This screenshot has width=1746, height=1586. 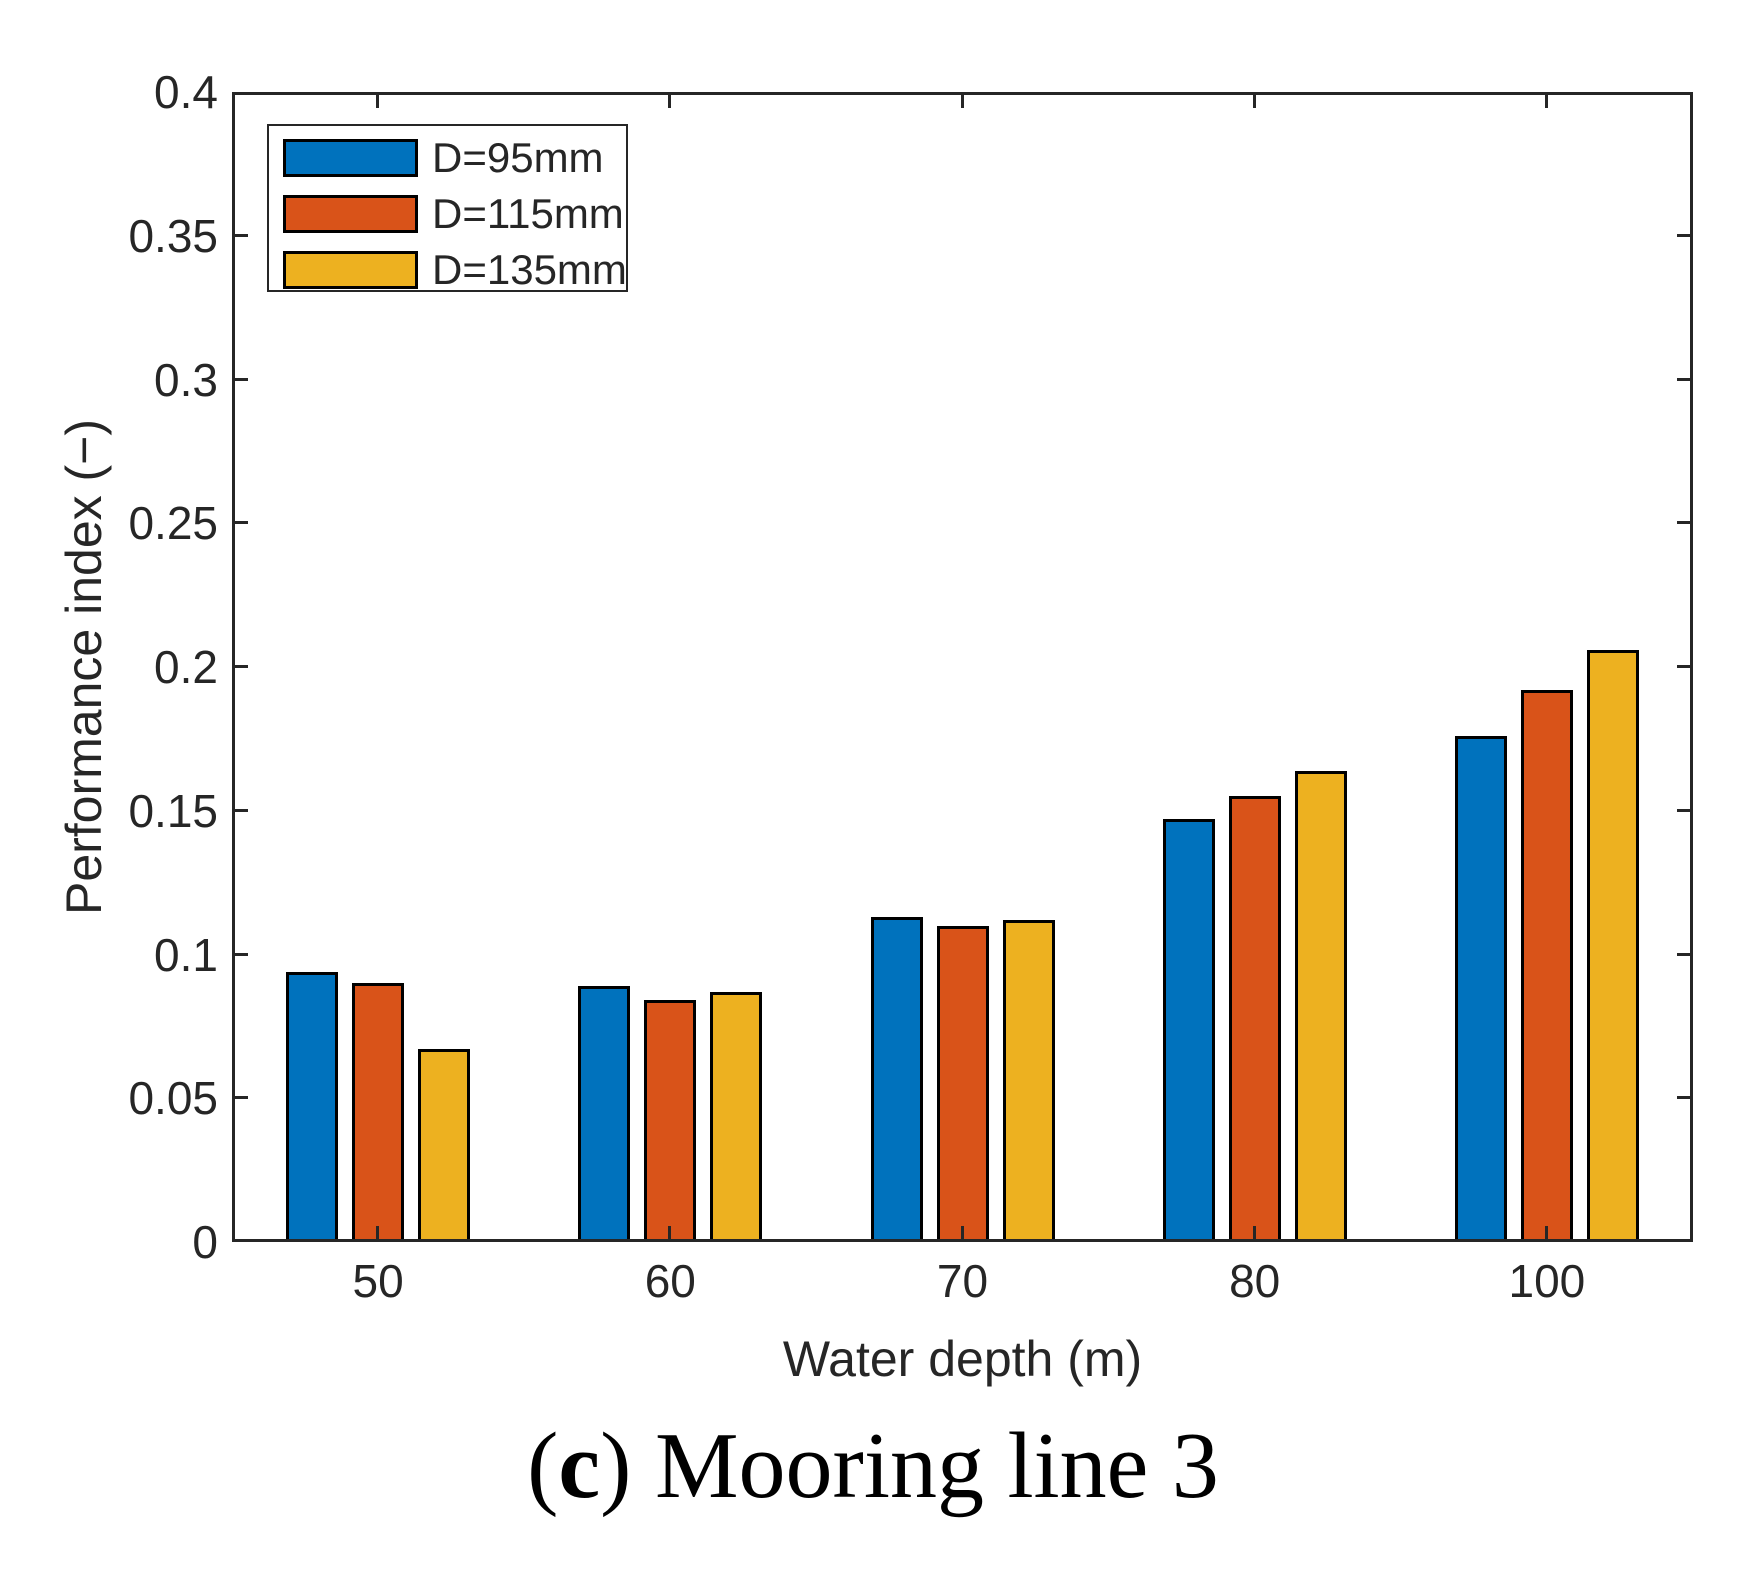 What do you see at coordinates (186, 379) in the screenshot?
I see `y-tick-label-0.3: 0.3` at bounding box center [186, 379].